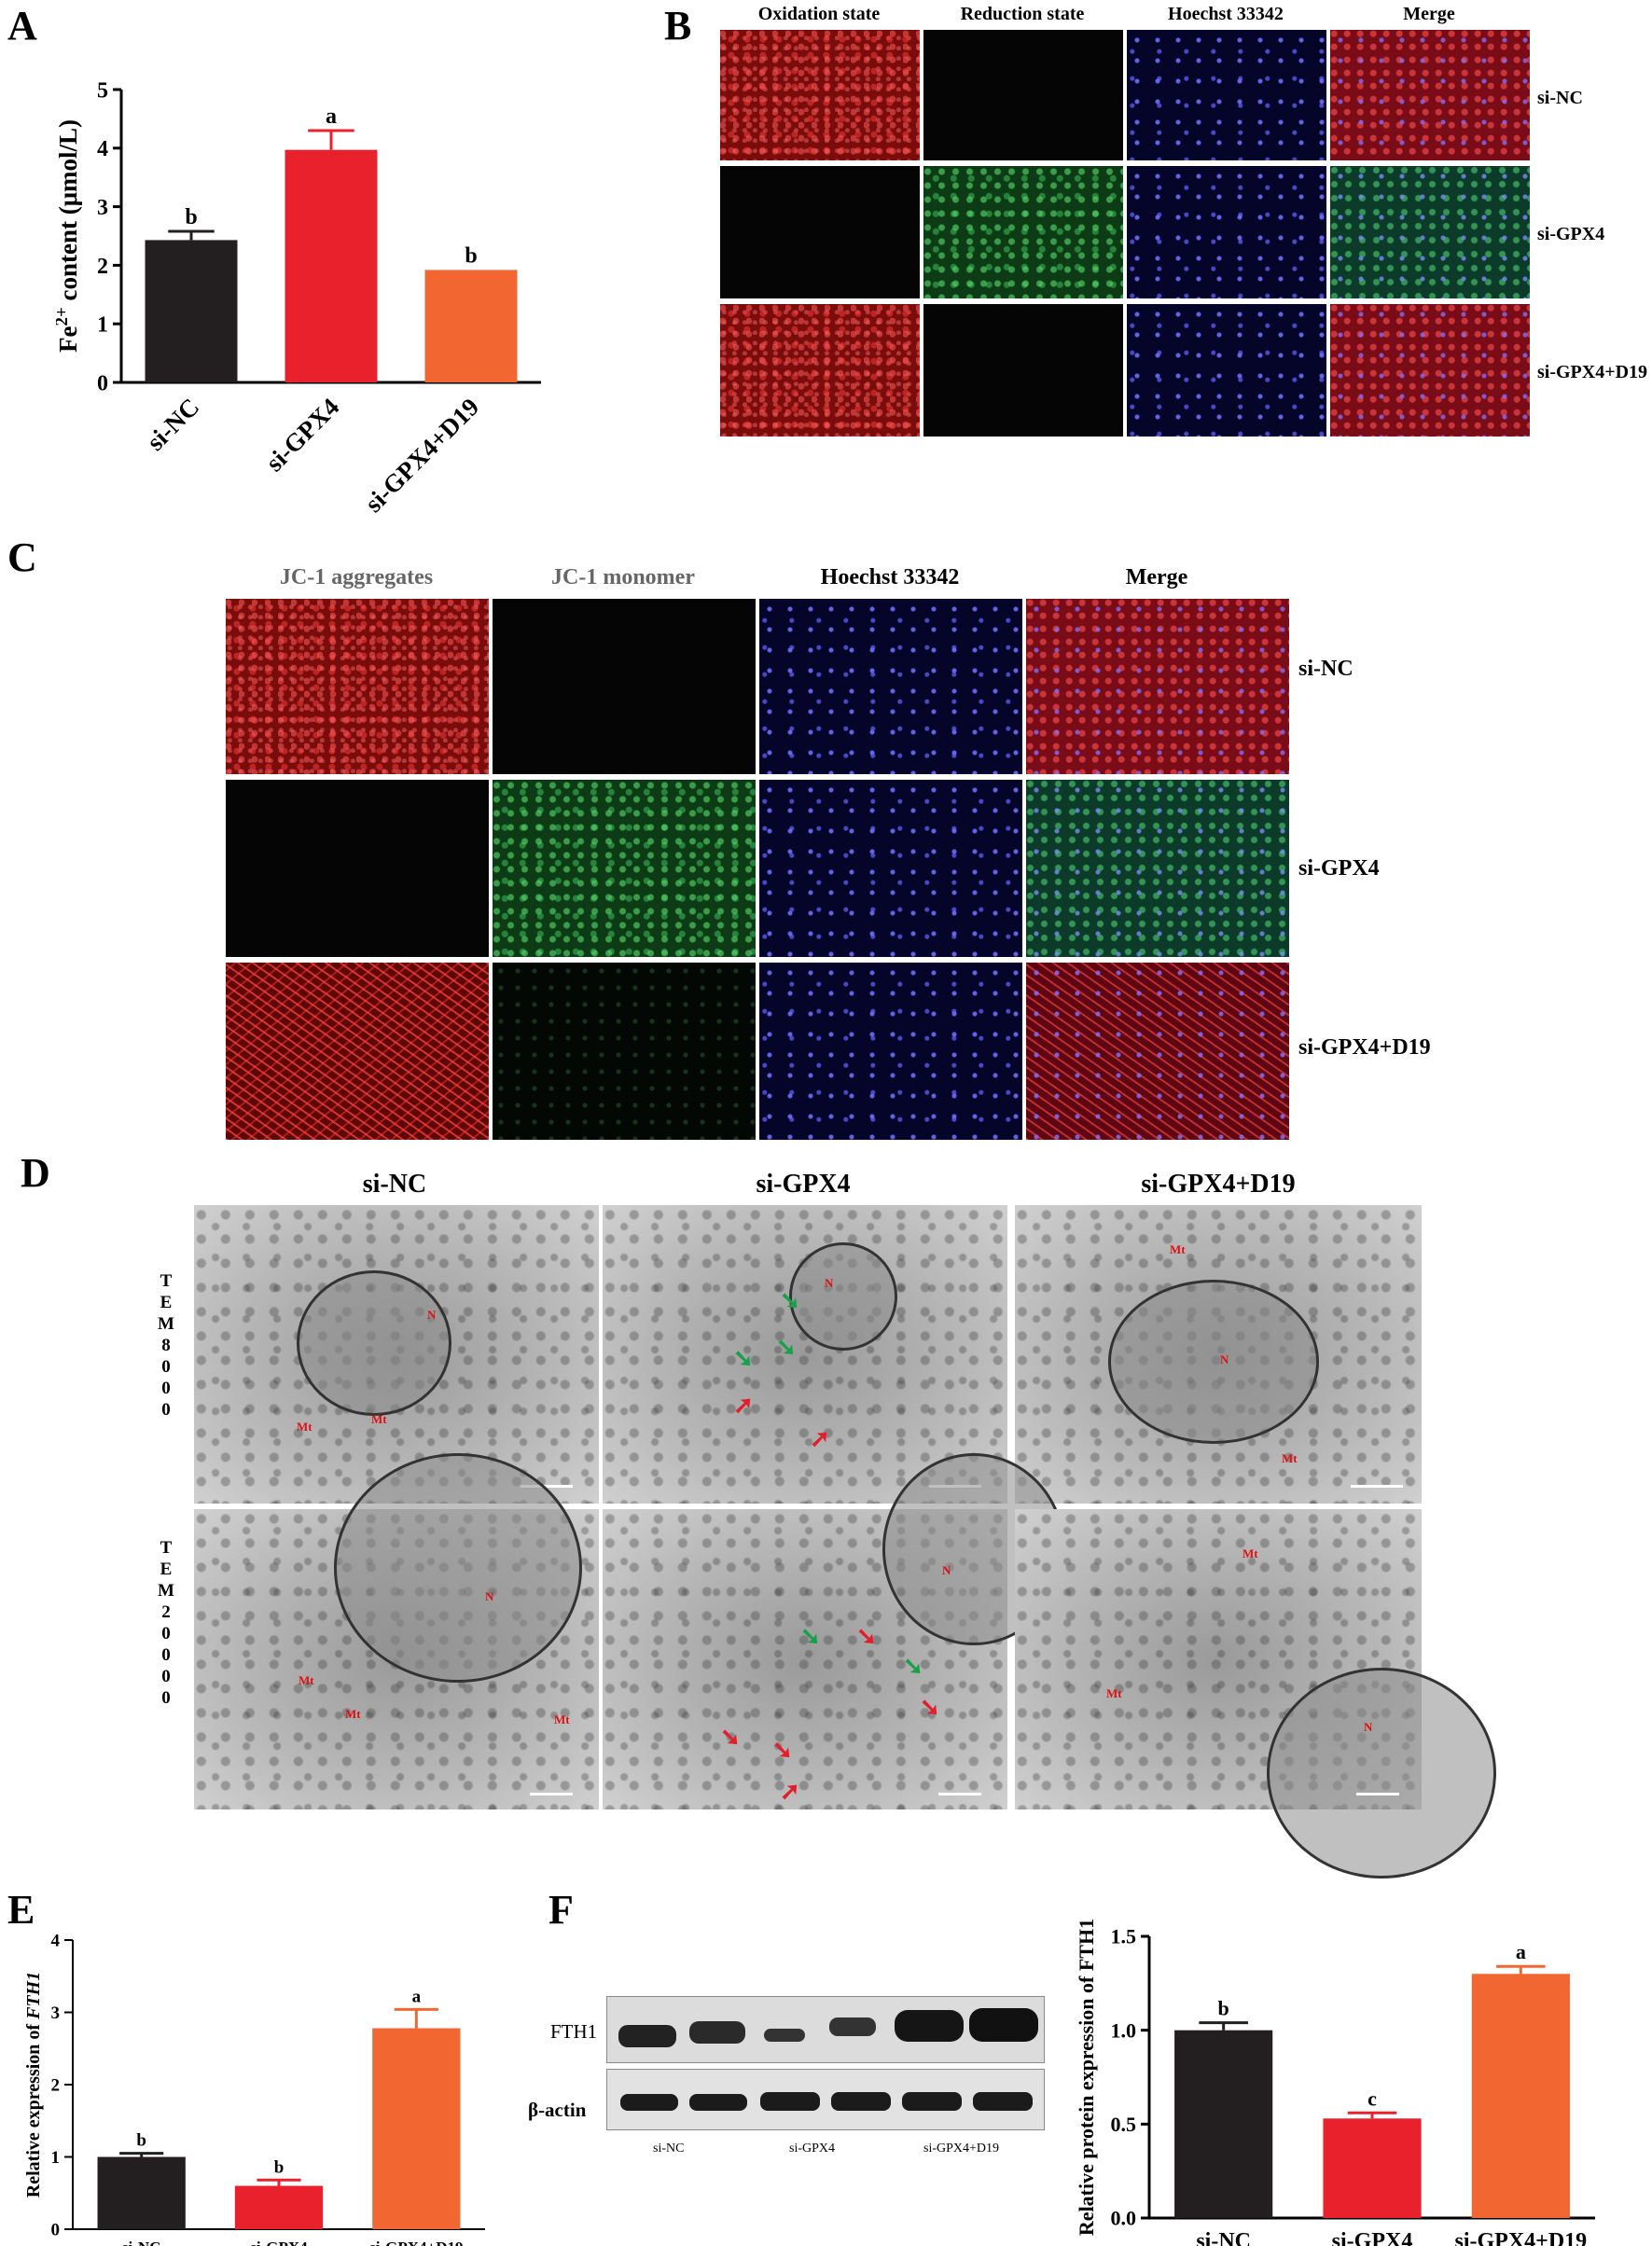 Image resolution: width=1652 pixels, height=2246 pixels. What do you see at coordinates (1560, 98) in the screenshot?
I see `panel-b-row-si-nc: si-NC` at bounding box center [1560, 98].